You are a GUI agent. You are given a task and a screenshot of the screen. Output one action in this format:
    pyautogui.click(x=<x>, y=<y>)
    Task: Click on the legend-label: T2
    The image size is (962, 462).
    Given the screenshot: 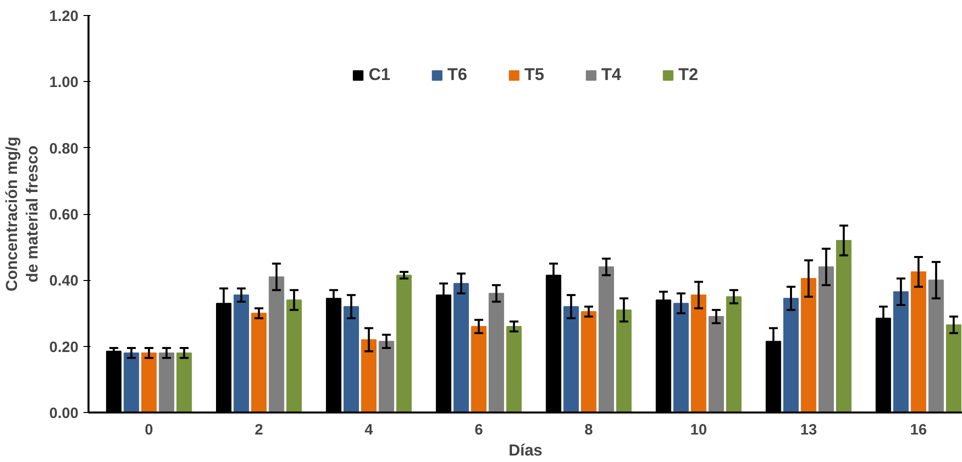 What is the action you would take?
    pyautogui.click(x=688, y=75)
    